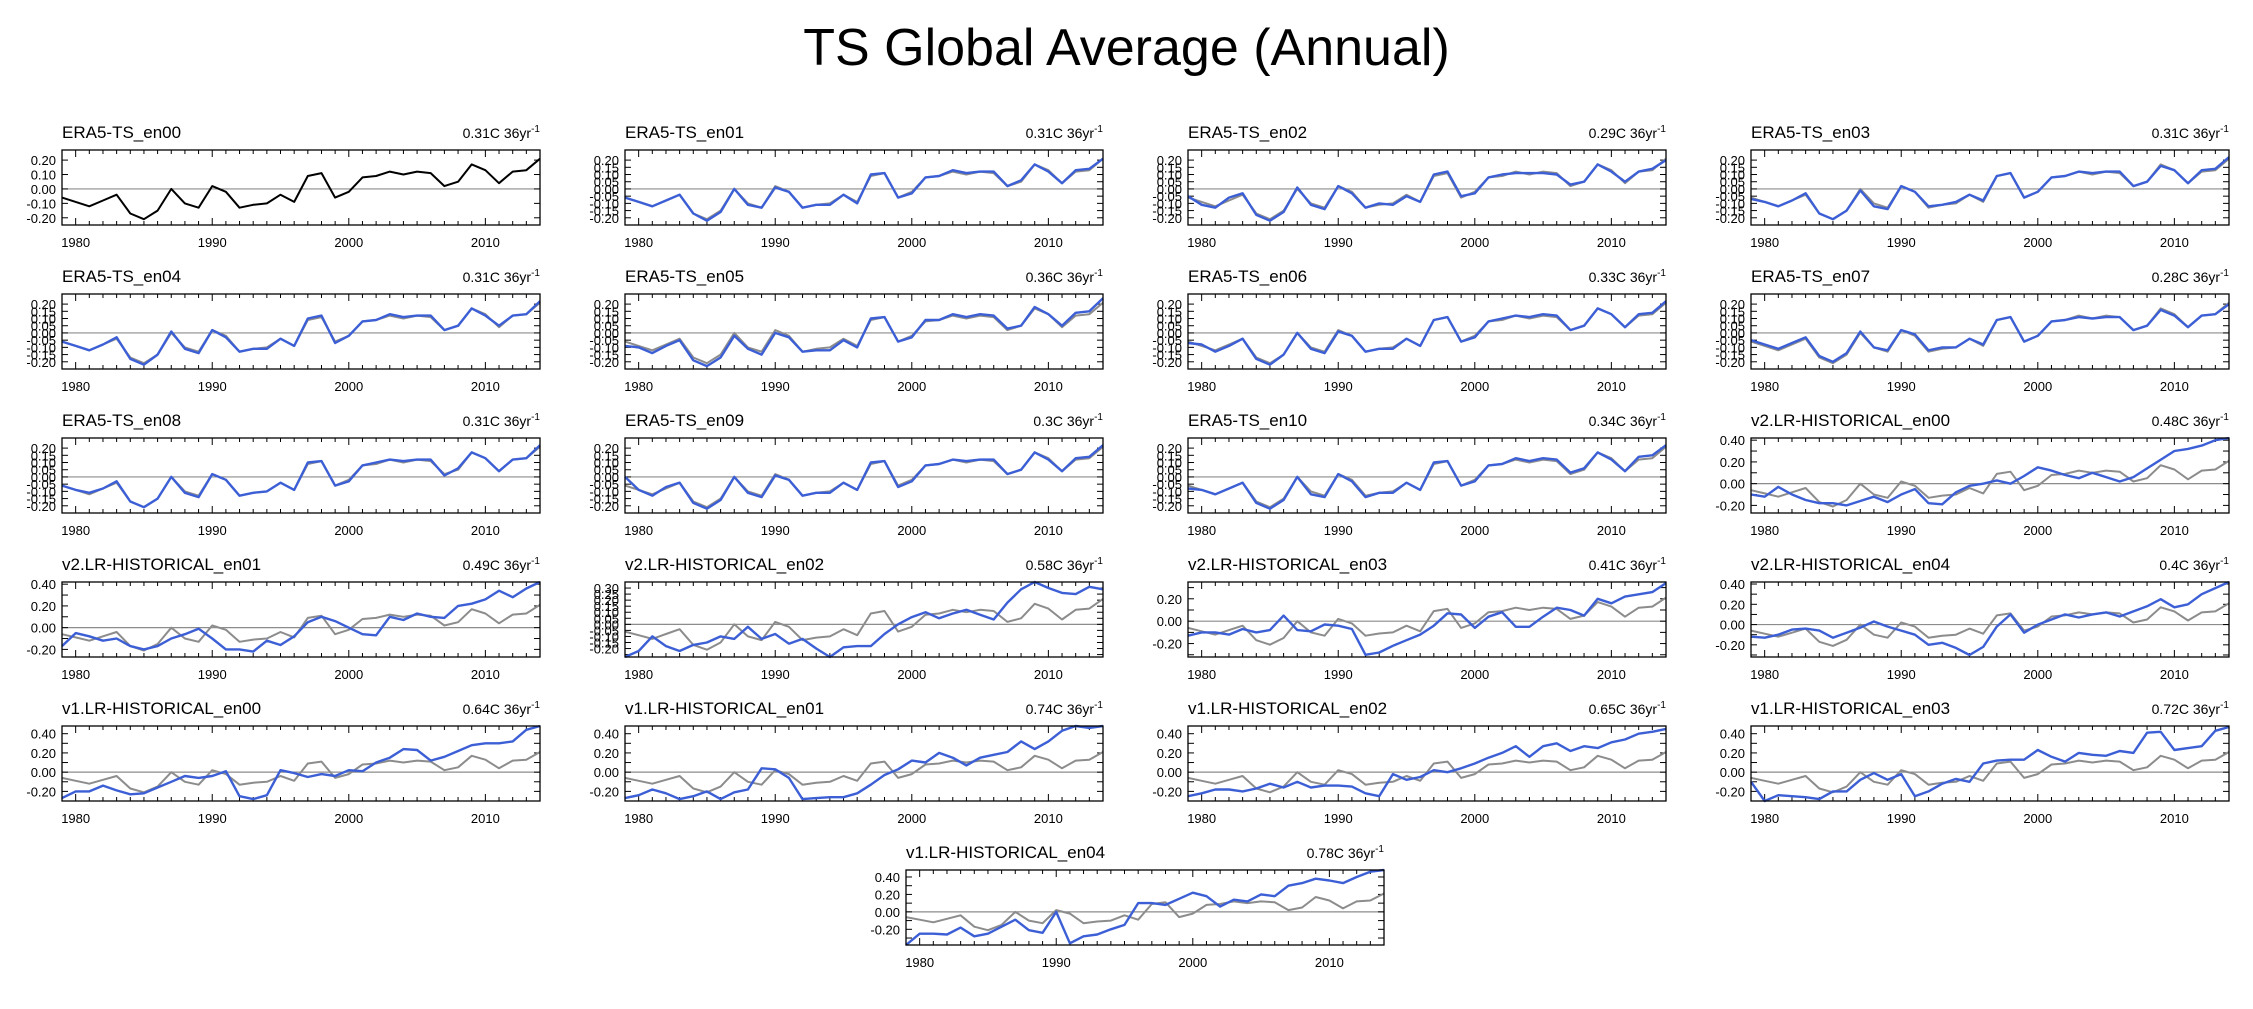 Image resolution: width=2253 pixels, height=1009 pixels. What do you see at coordinates (1810, 132) in the screenshot?
I see `panel-title: ERA5-TS_en03` at bounding box center [1810, 132].